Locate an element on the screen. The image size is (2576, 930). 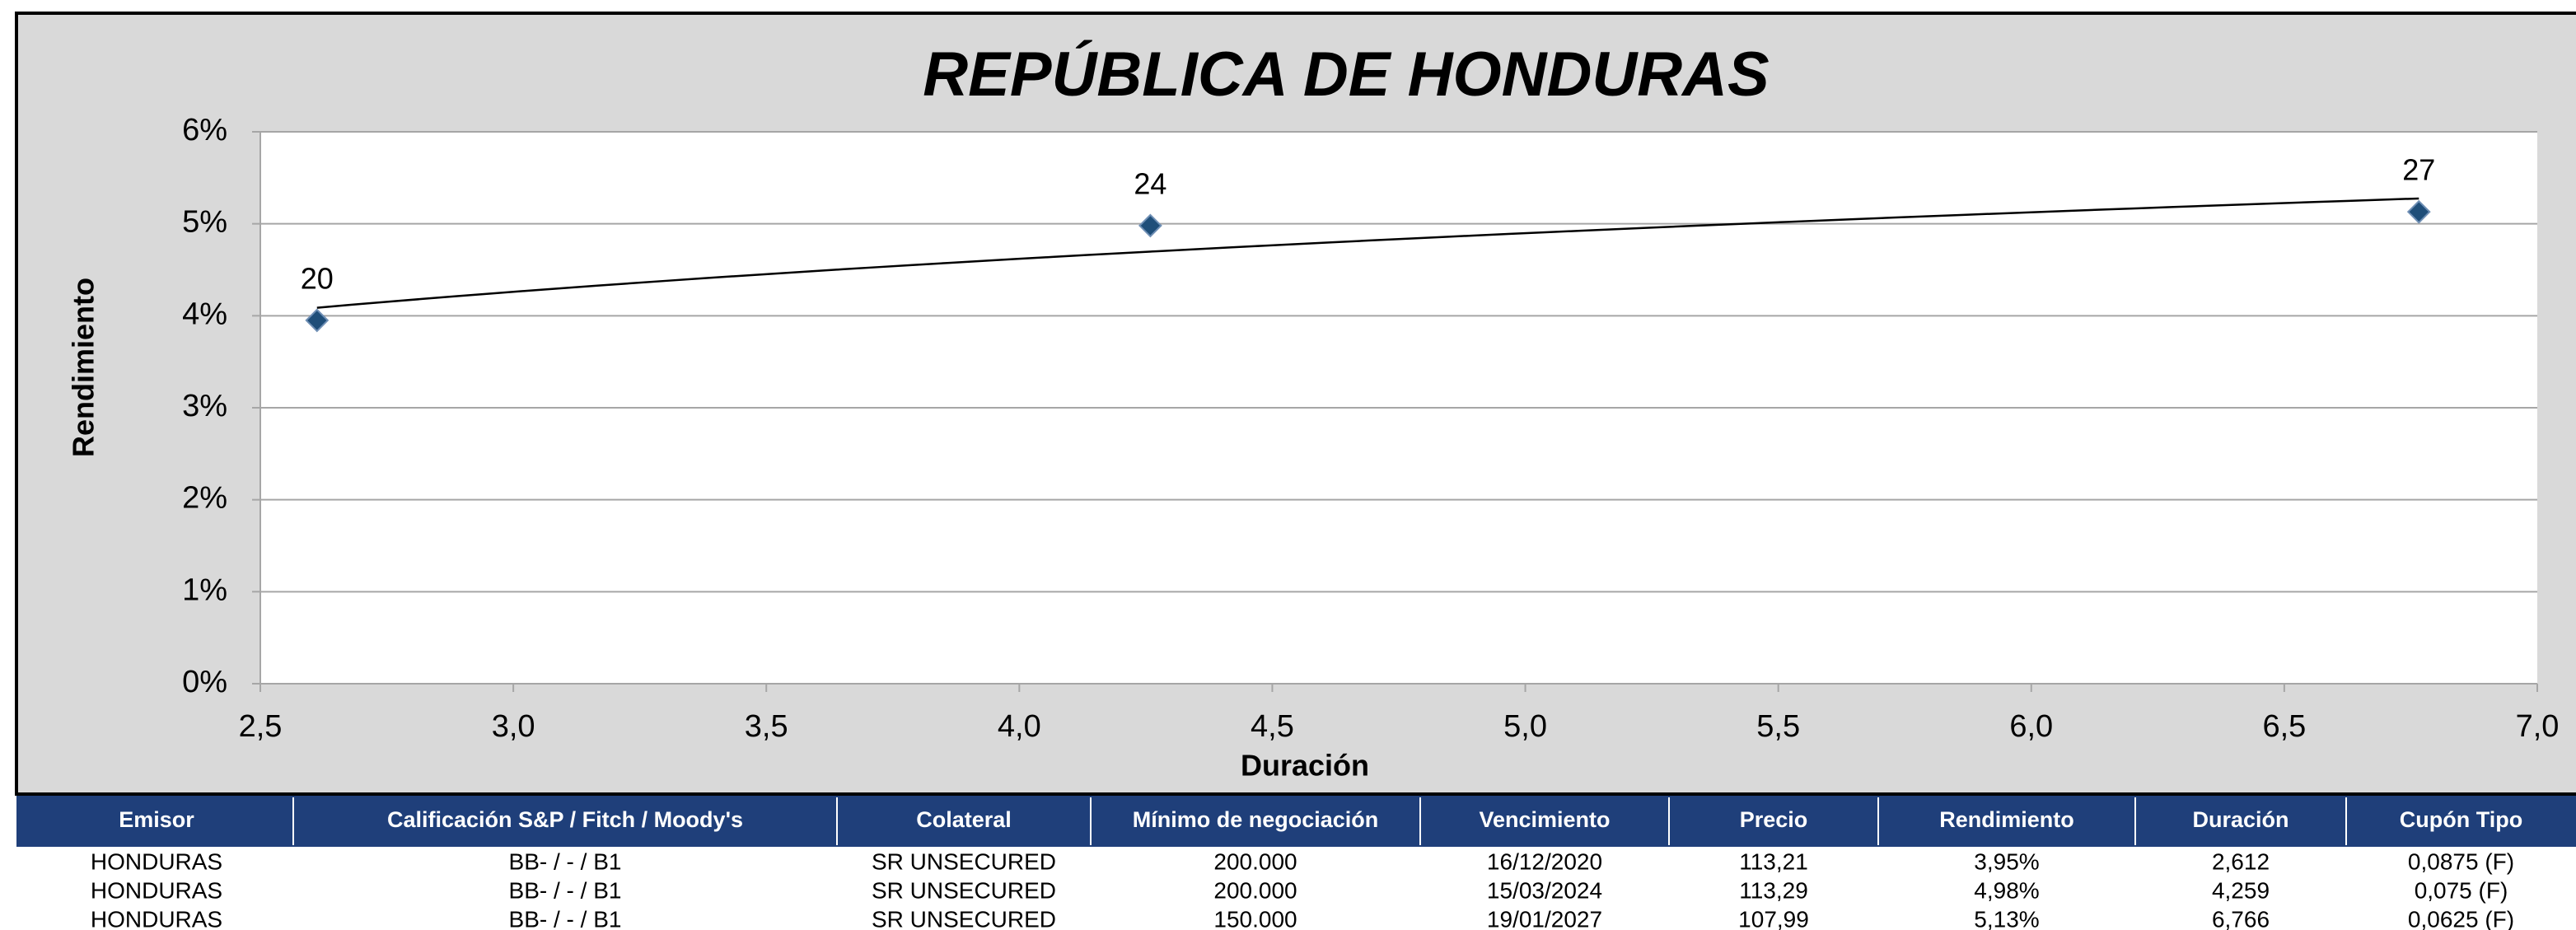
x-tick-label: 7,0 is located at coordinates (2538, 726).